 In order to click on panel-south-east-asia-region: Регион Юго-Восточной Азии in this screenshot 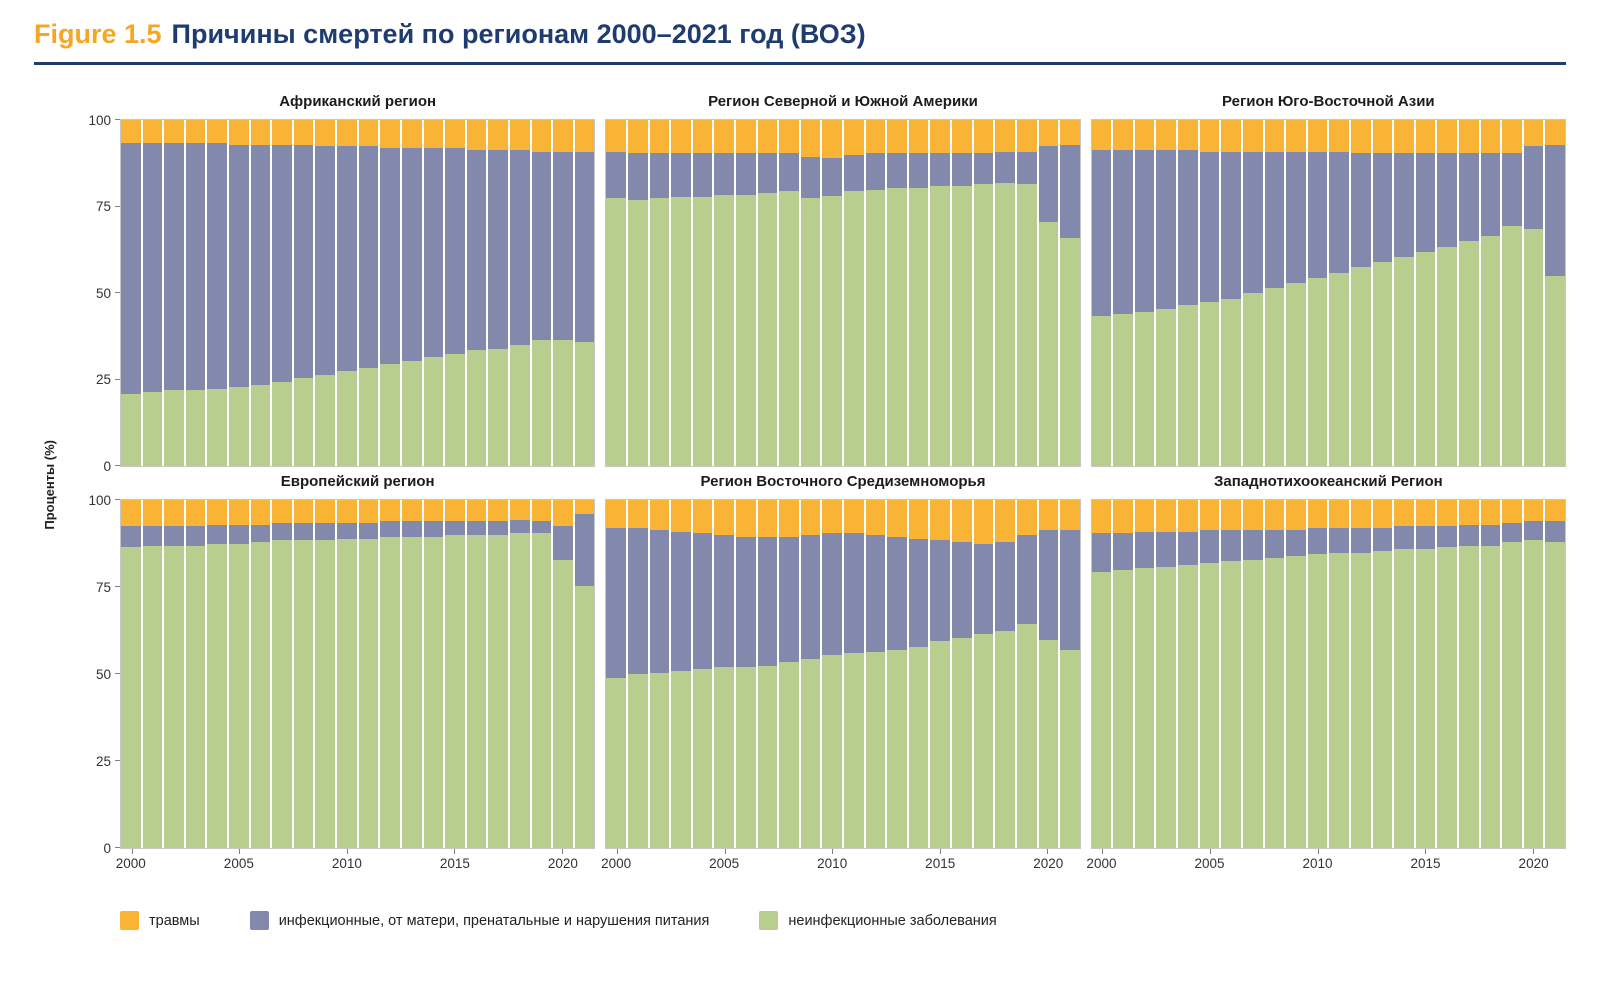, I will do `click(1328, 280)`.